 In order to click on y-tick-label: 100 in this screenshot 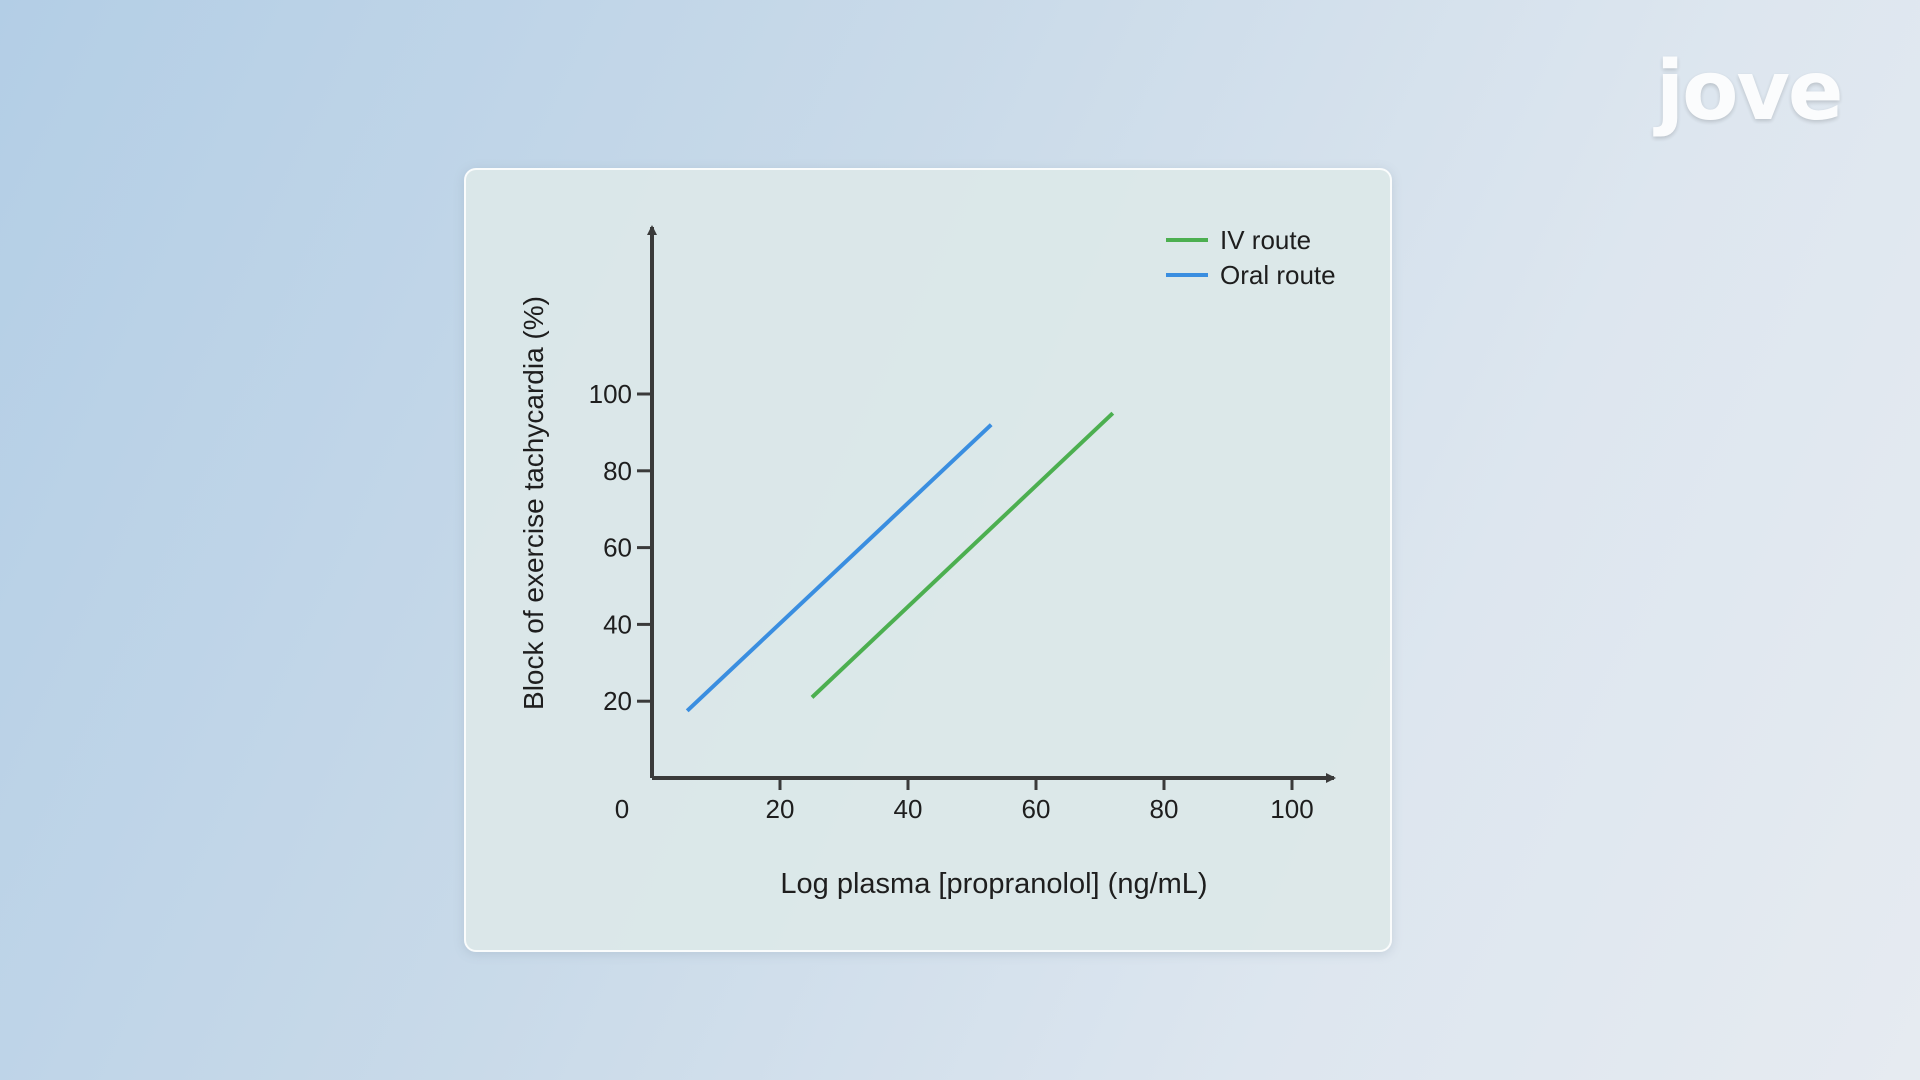, I will do `click(610, 394)`.